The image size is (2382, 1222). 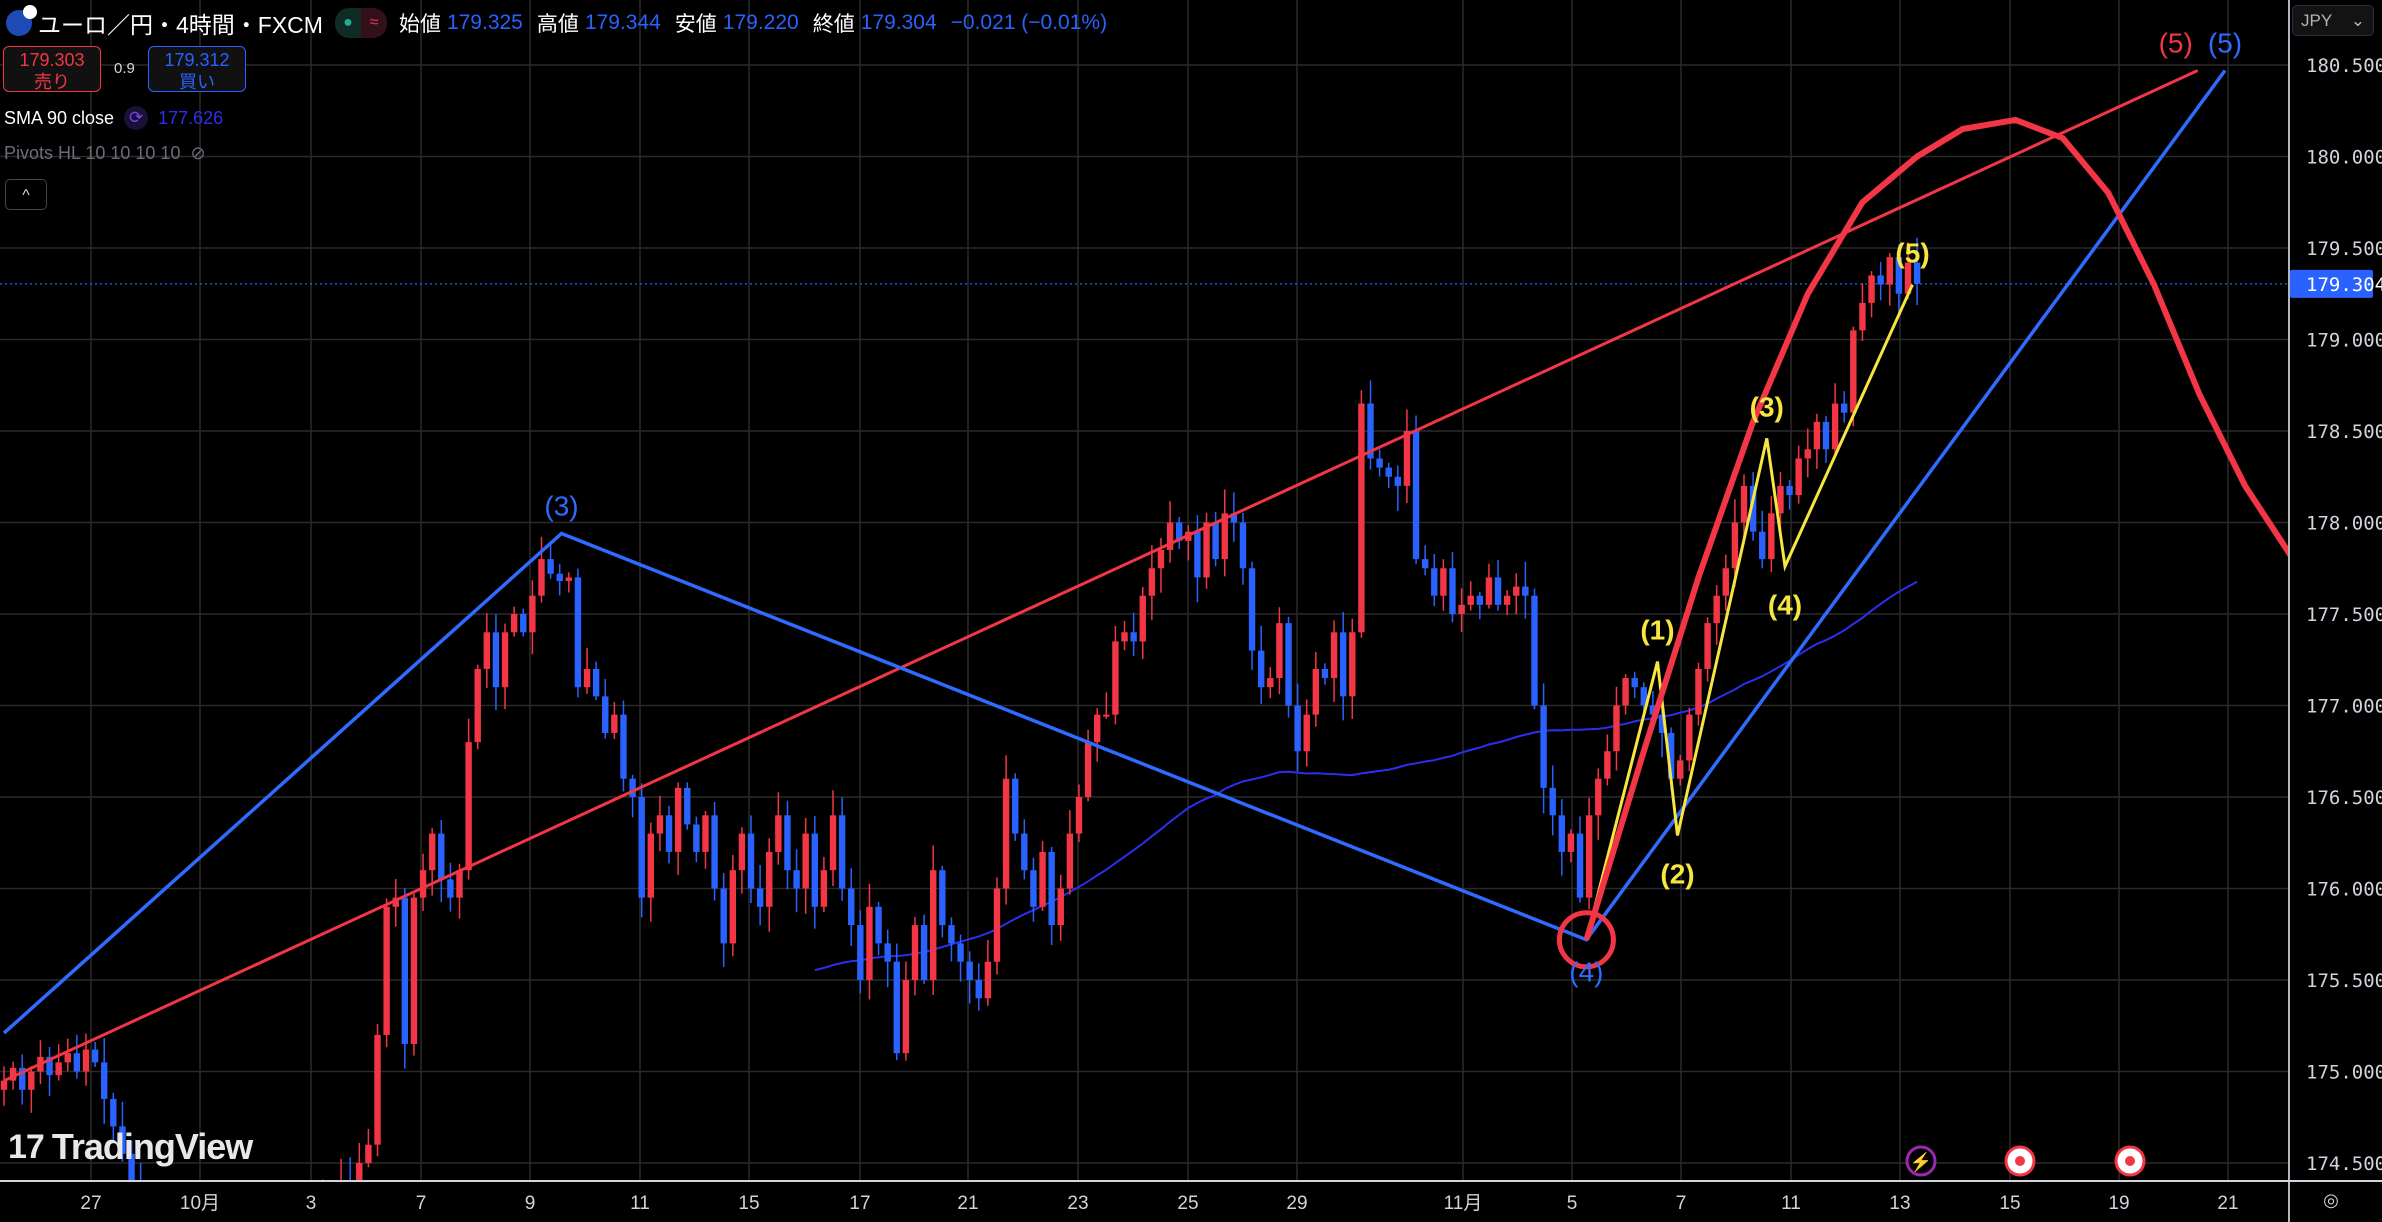 I want to click on buy-price: 179.312, so click(x=197, y=60).